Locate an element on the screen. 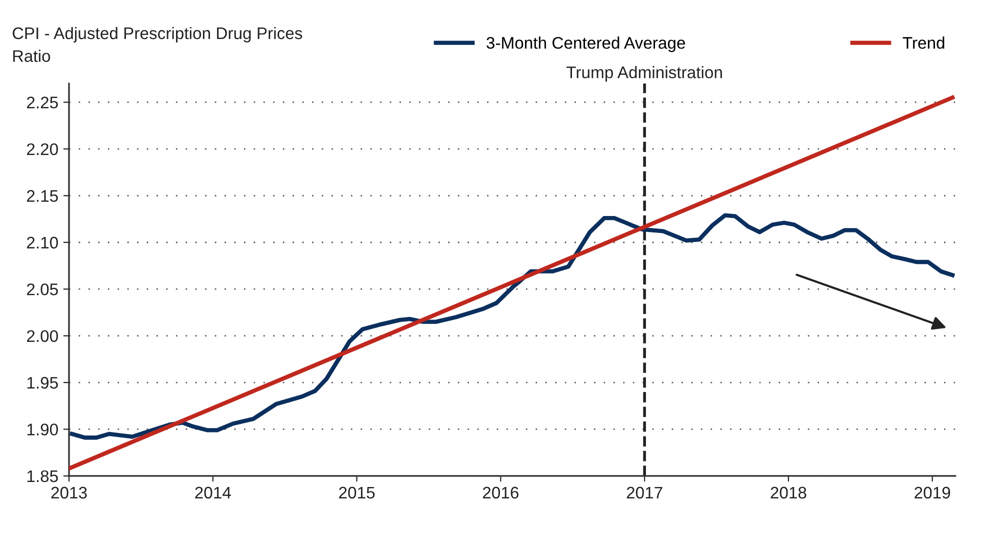 The image size is (990, 539). y-tick-label: 2.25 is located at coordinates (42, 102).